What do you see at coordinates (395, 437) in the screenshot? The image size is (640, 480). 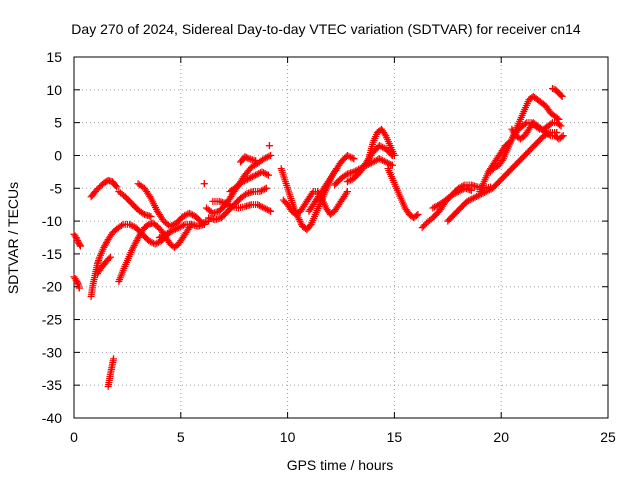 I see `x-tick-label: 15` at bounding box center [395, 437].